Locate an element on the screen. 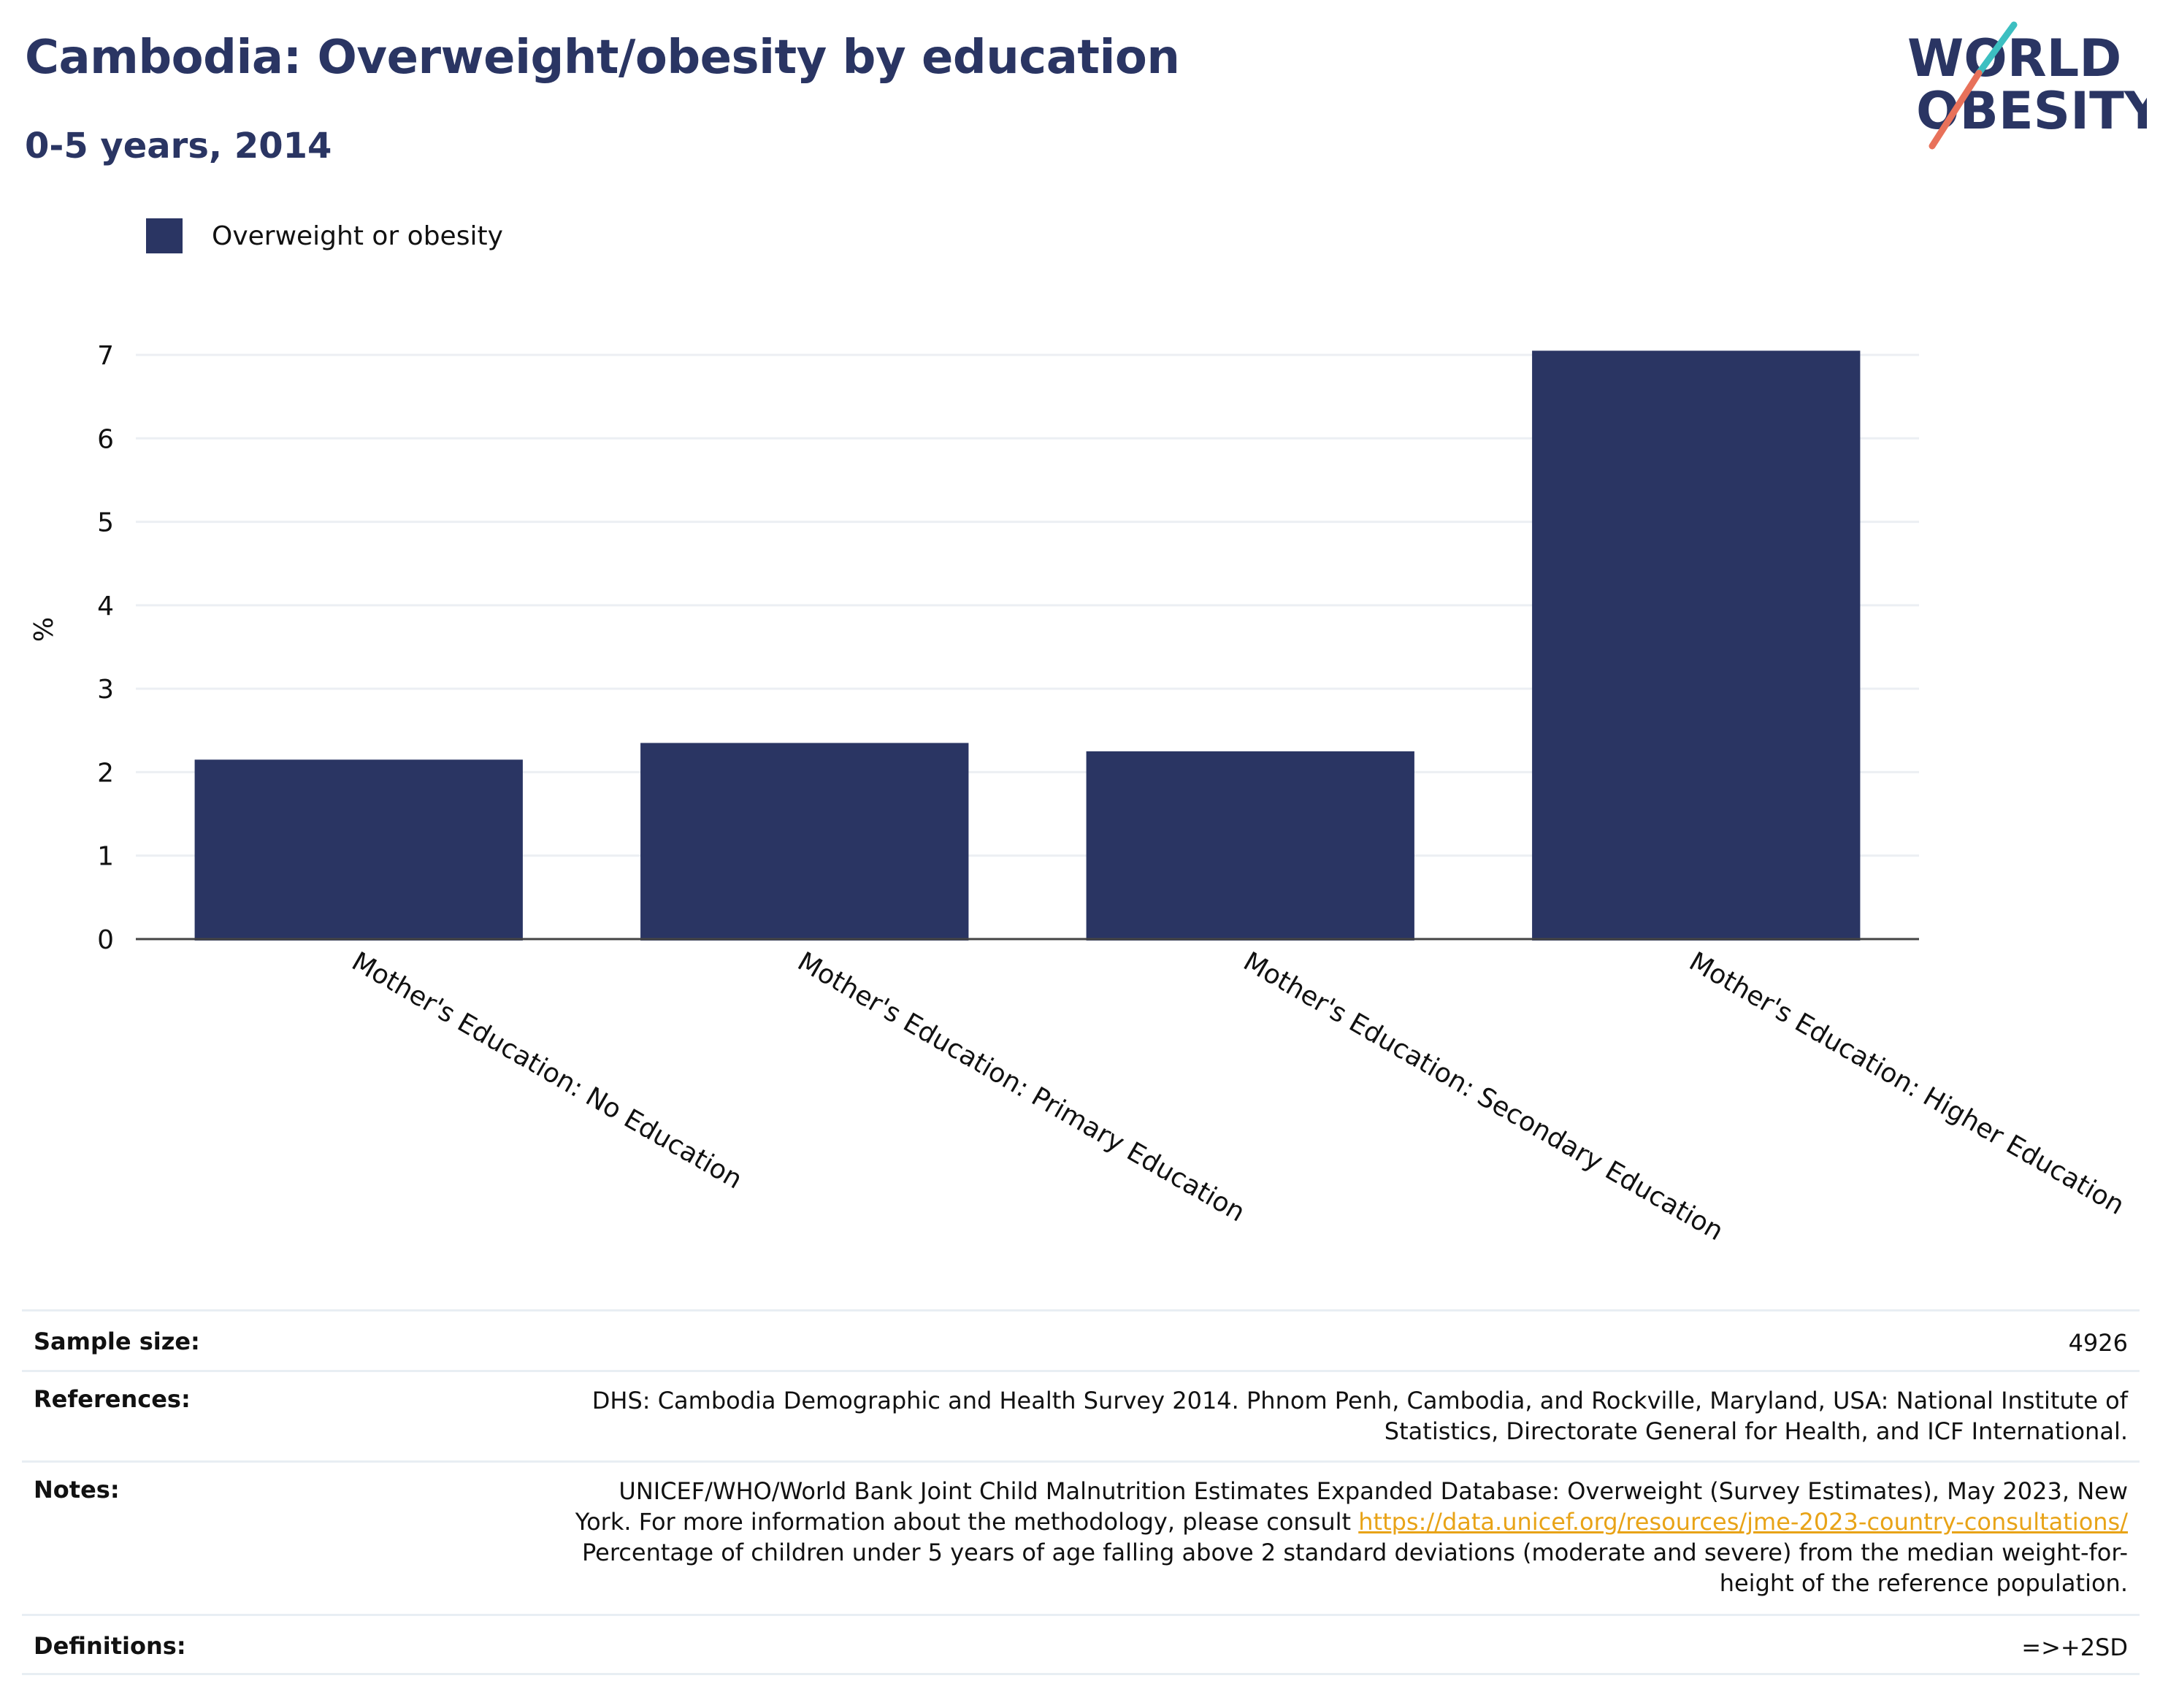  sample-size-value: 4926 is located at coordinates (2098, 1343).